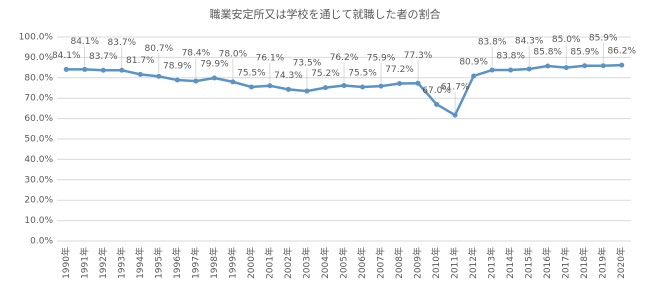  Describe the element at coordinates (473, 263) in the screenshot. I see `x-tick-label: 2012年` at that location.